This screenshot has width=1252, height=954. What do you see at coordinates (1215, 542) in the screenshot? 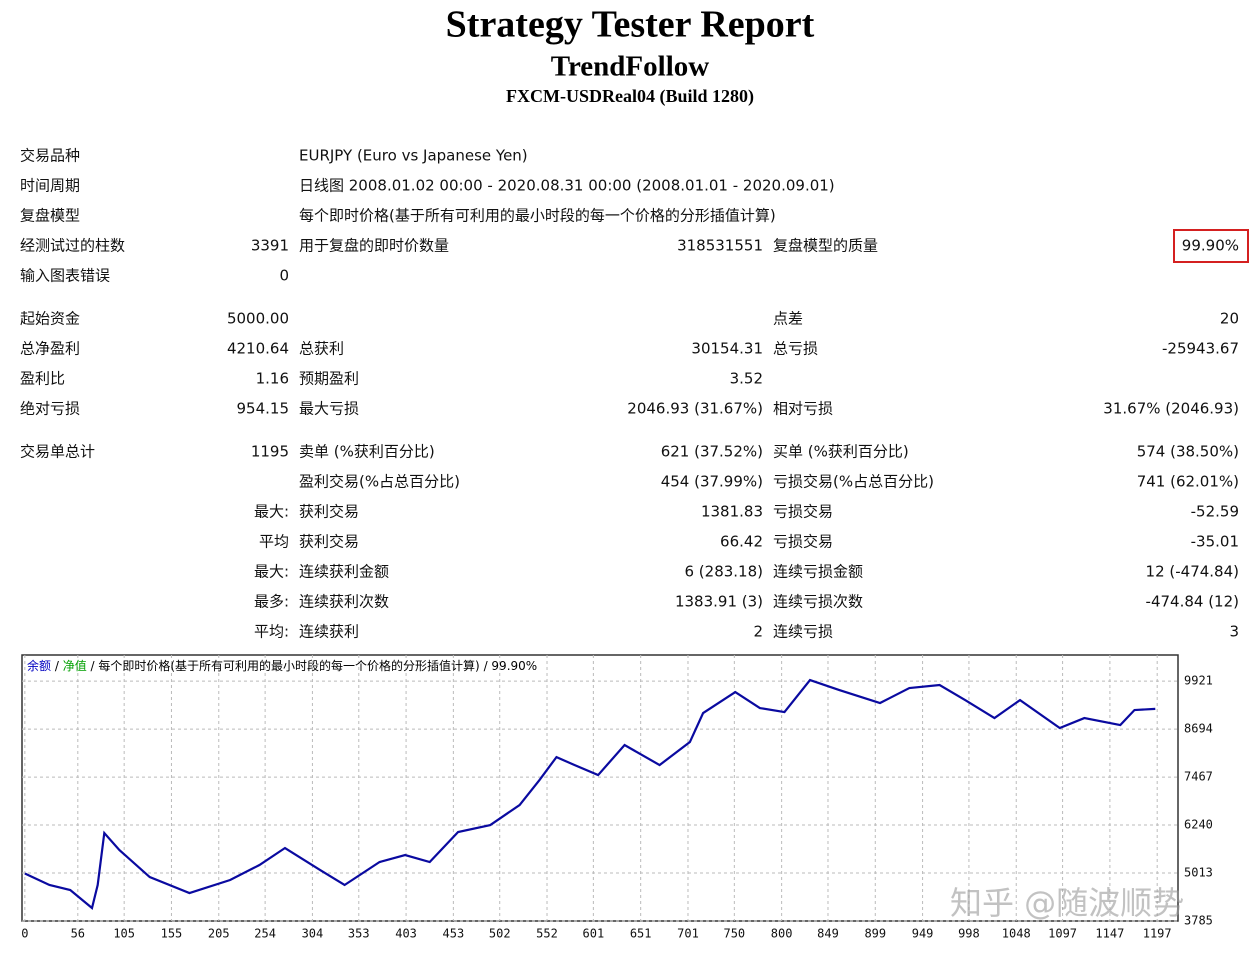
I see `table-cell: -35.01` at bounding box center [1215, 542].